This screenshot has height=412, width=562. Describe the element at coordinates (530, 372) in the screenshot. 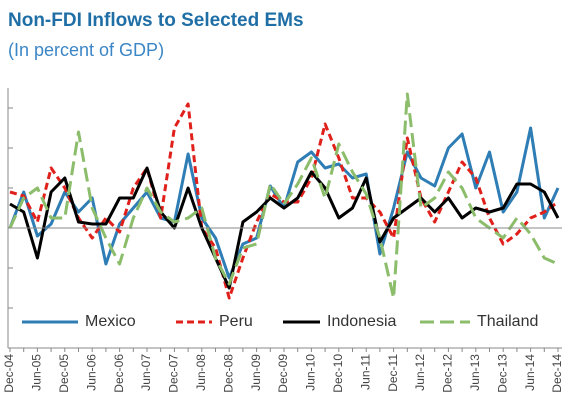

I see `x-tick-label: Jun-14` at that location.